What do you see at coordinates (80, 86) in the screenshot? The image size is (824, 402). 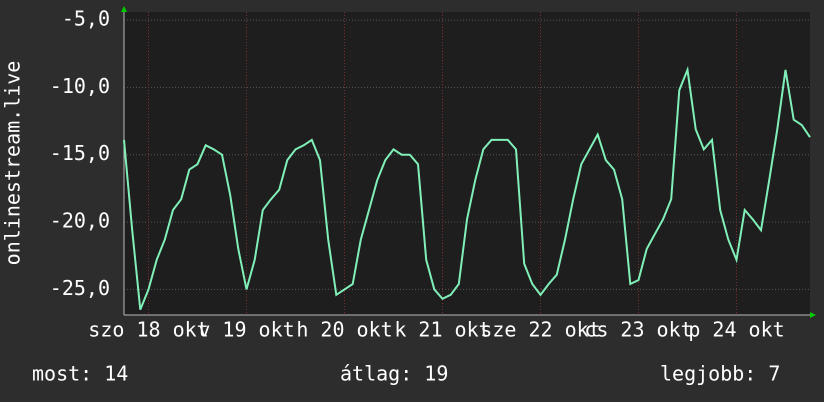 I see `y-tick-label: -10,0` at bounding box center [80, 86].